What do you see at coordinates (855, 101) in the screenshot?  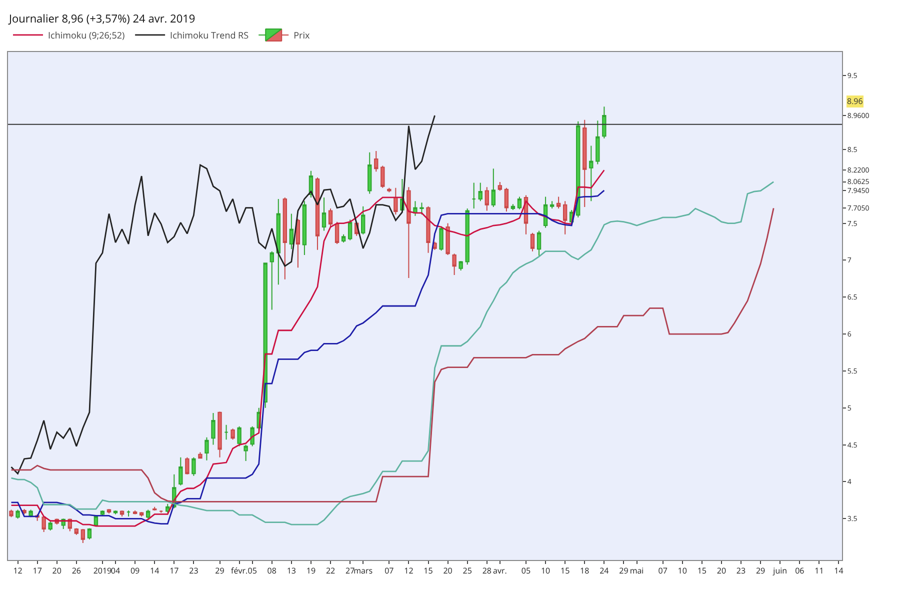 I see `text: 8.96` at bounding box center [855, 101].